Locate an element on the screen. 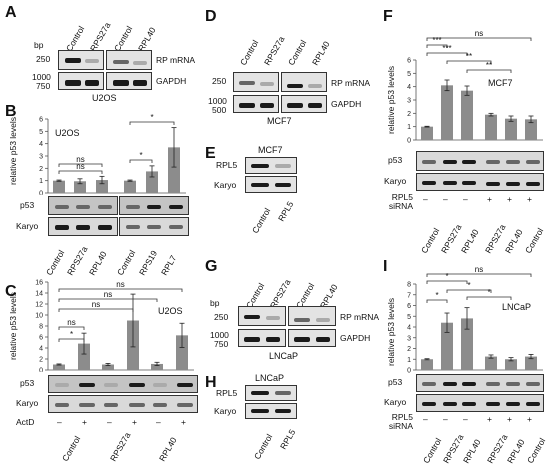 The width and height of the screenshot is (550, 465). panel-label-a: A is located at coordinates (11, 12).